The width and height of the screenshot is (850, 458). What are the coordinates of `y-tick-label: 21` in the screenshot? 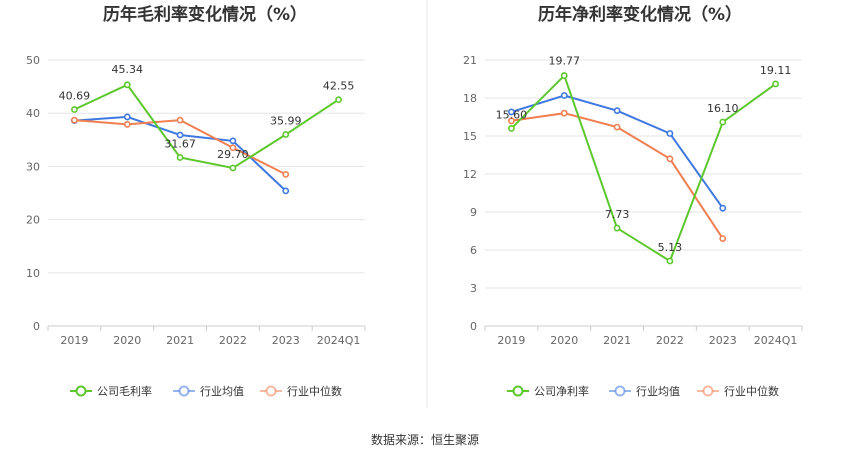 It's located at (470, 60).